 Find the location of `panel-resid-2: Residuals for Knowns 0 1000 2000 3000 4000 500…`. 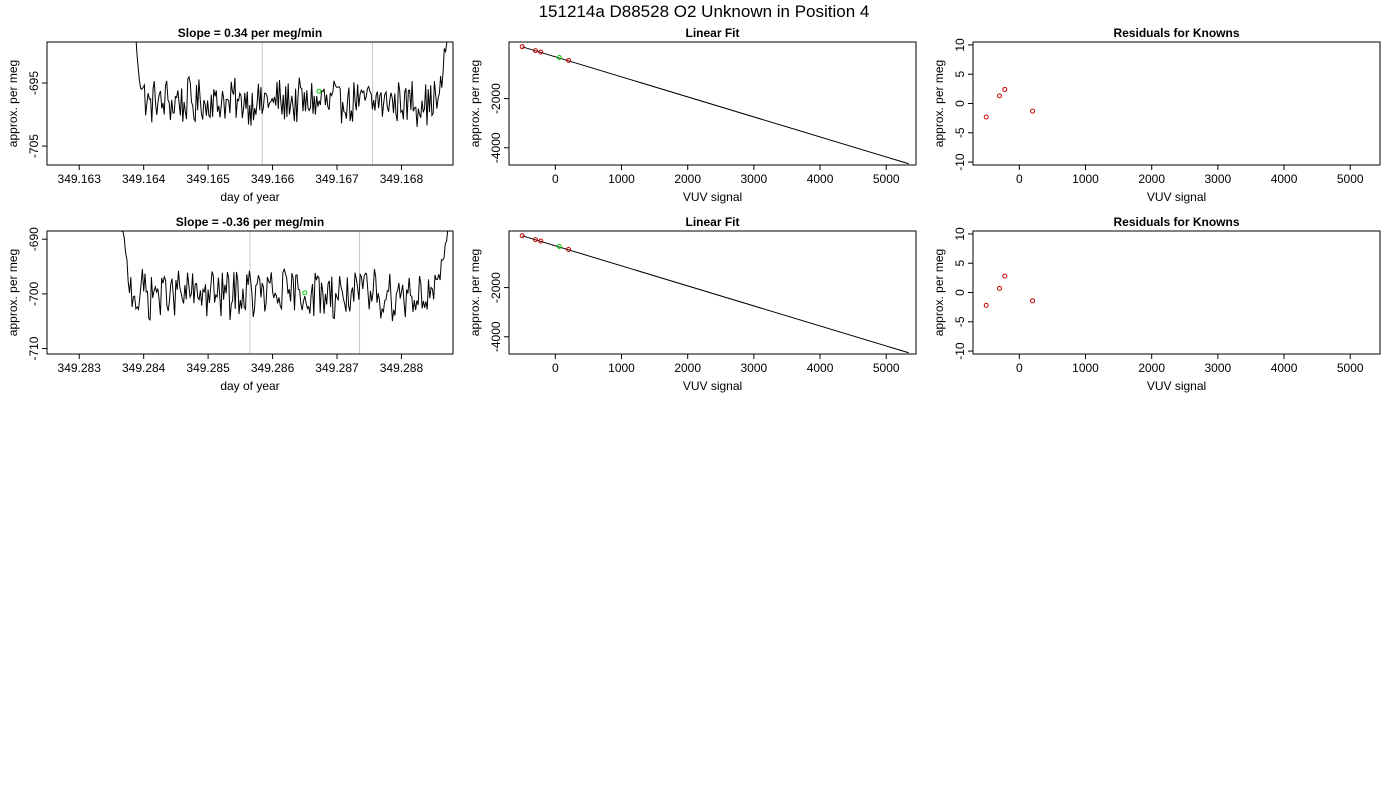

panel-resid-2: Residuals for Knowns 0 1000 2000 3000 4000 500… is located at coordinates (1156, 304).